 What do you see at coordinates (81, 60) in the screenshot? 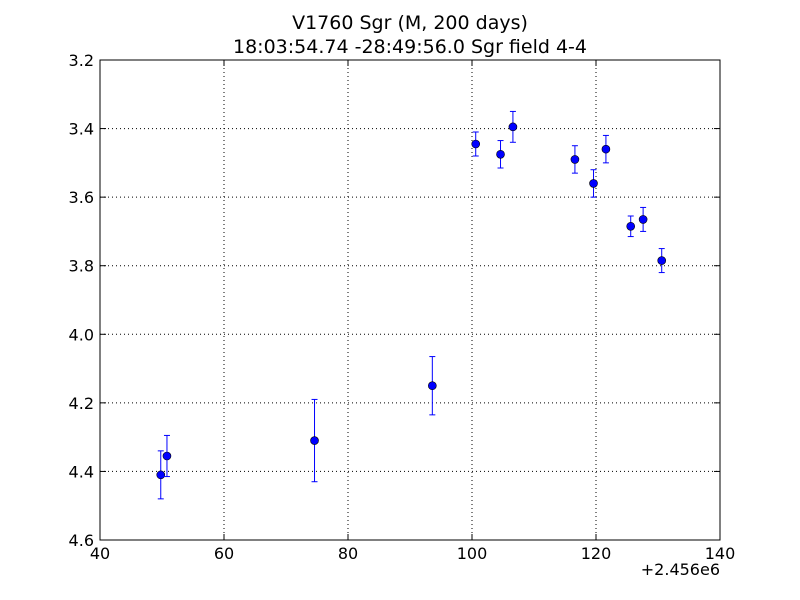
I see `y-tick-label: 3.2` at bounding box center [81, 60].